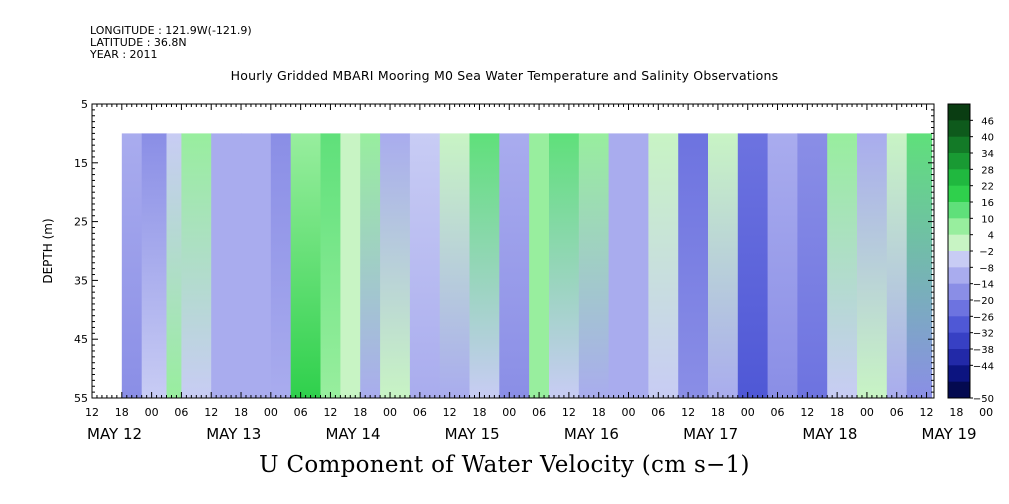 The image size is (1009, 504). I want to click on x-date-label: MAY 15, so click(472, 434).